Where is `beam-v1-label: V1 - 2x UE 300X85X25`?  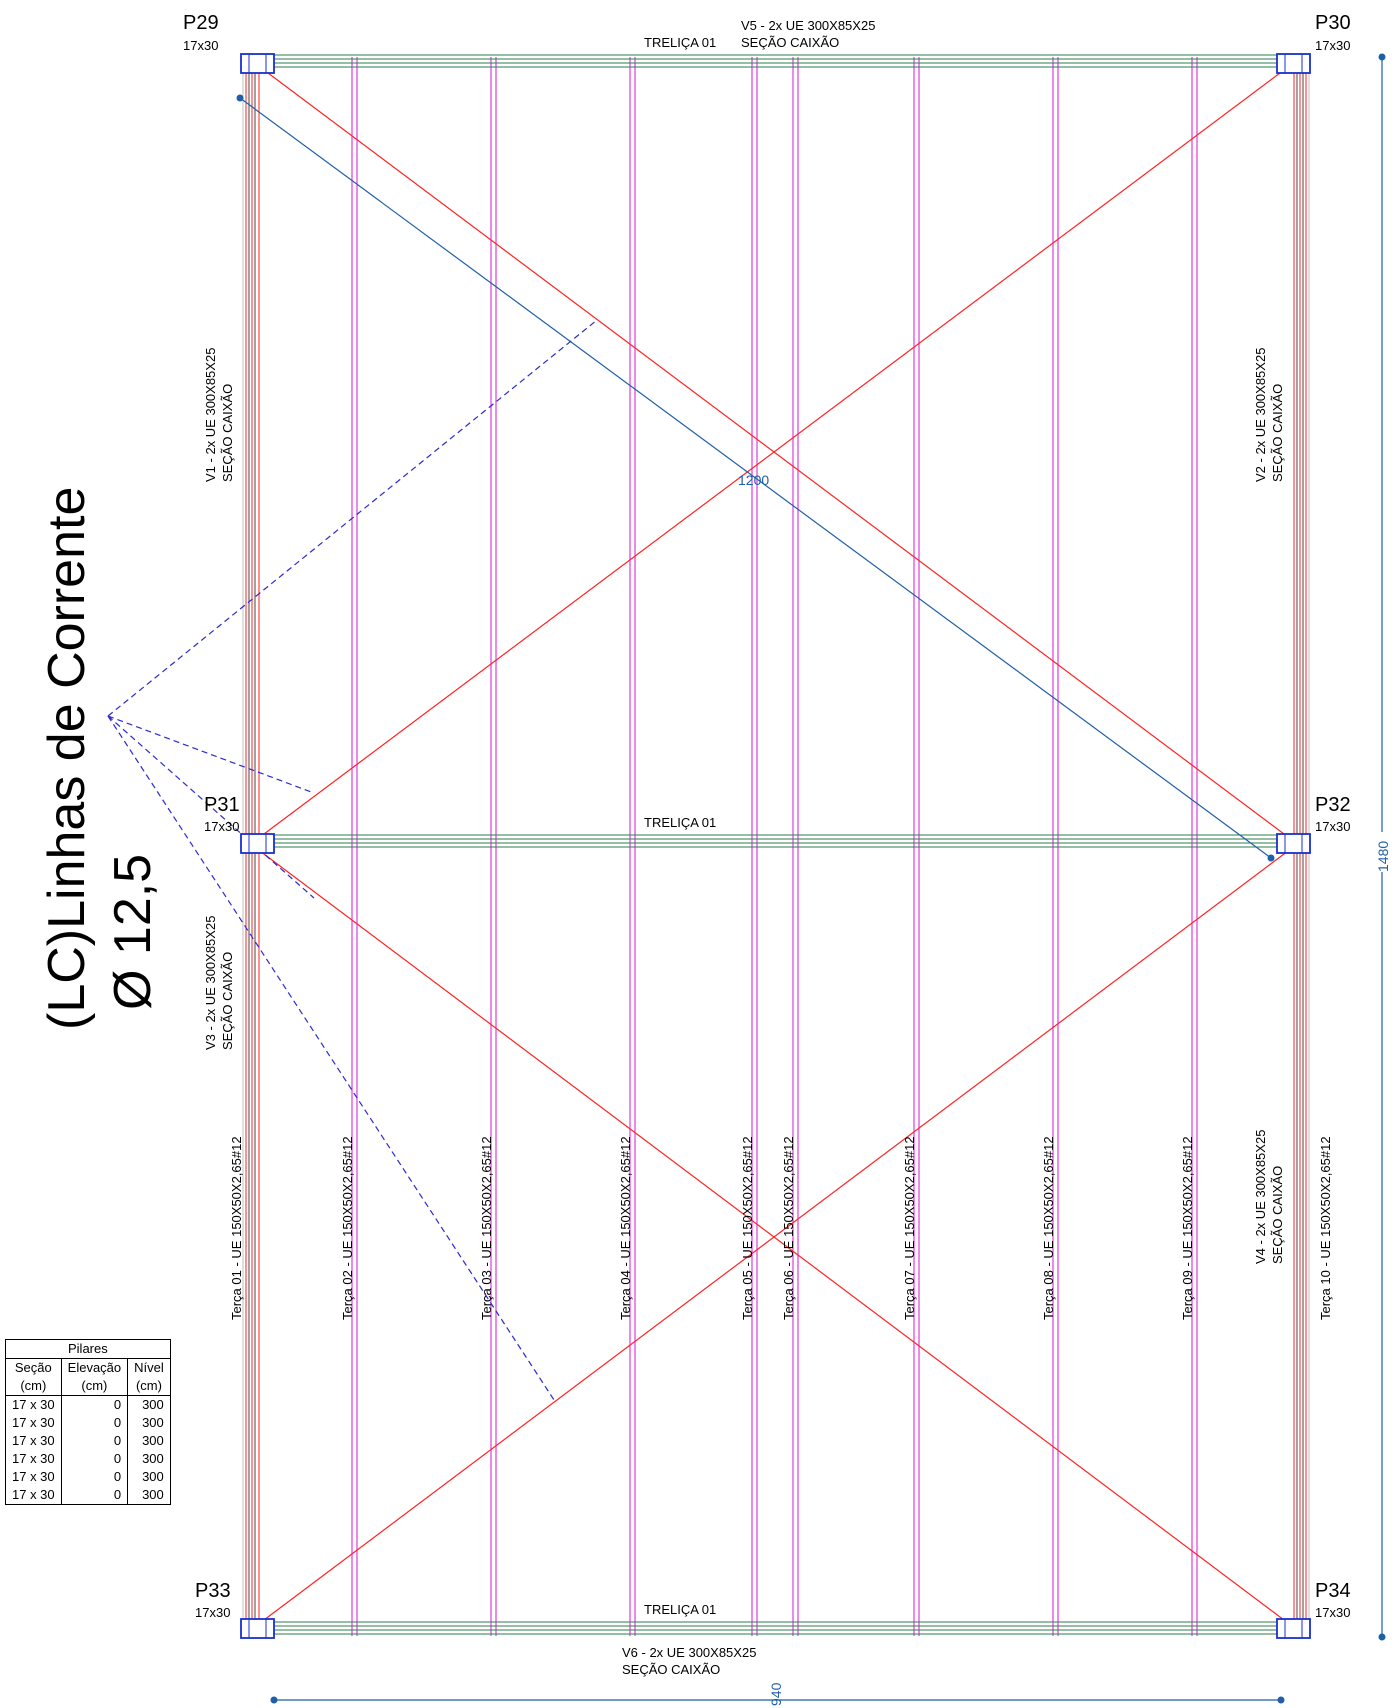
beam-v1-label: V1 - 2x UE 300X85X25 is located at coordinates (210, 415).